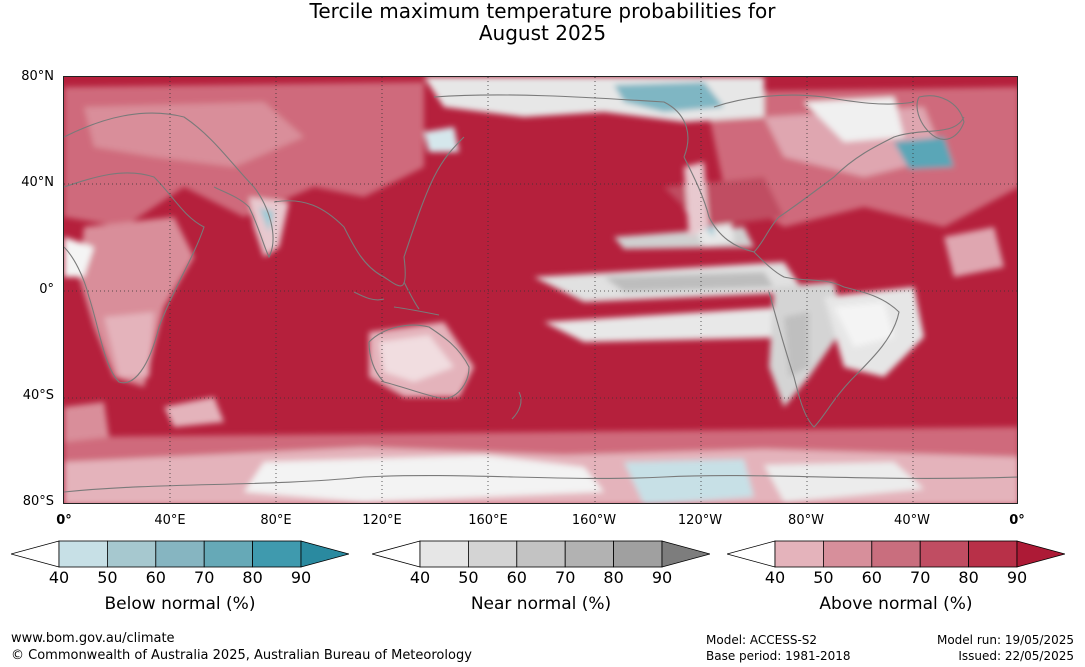  Describe the element at coordinates (37, 182) in the screenshot. I see `lat-label-40n: 40°N` at that location.